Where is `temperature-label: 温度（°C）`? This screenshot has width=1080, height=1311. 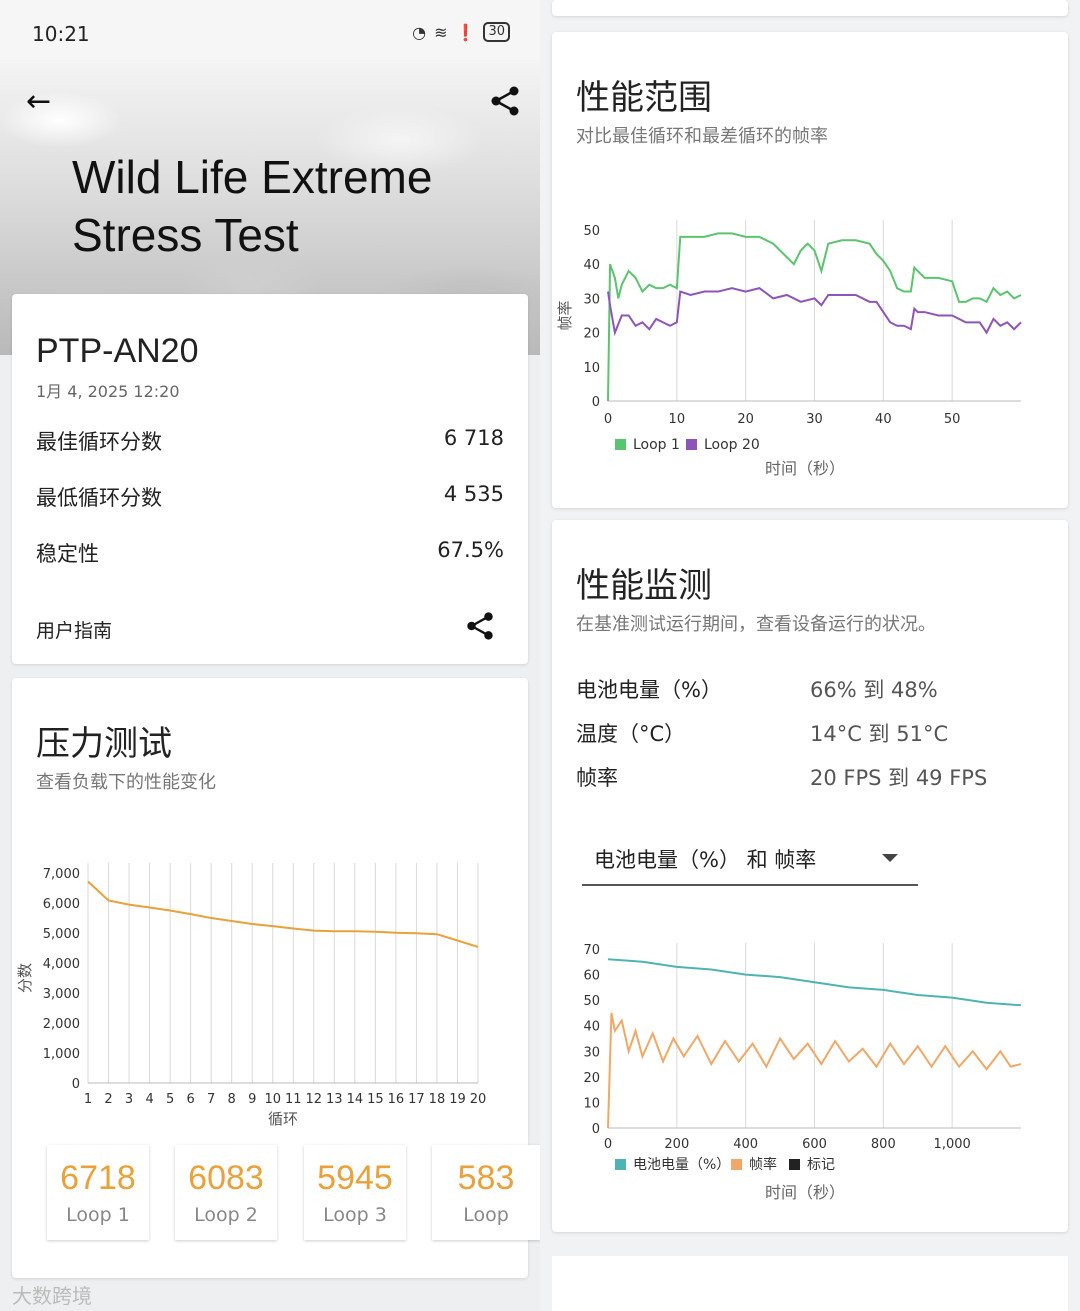
temperature-label: 温度（°C） is located at coordinates (631, 734).